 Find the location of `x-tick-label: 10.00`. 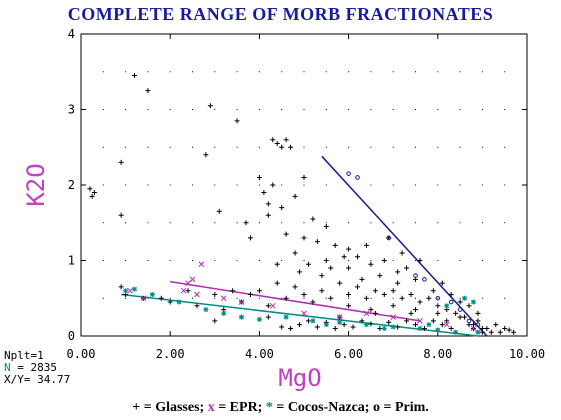

x-tick-label: 10.00 is located at coordinates (527, 354).